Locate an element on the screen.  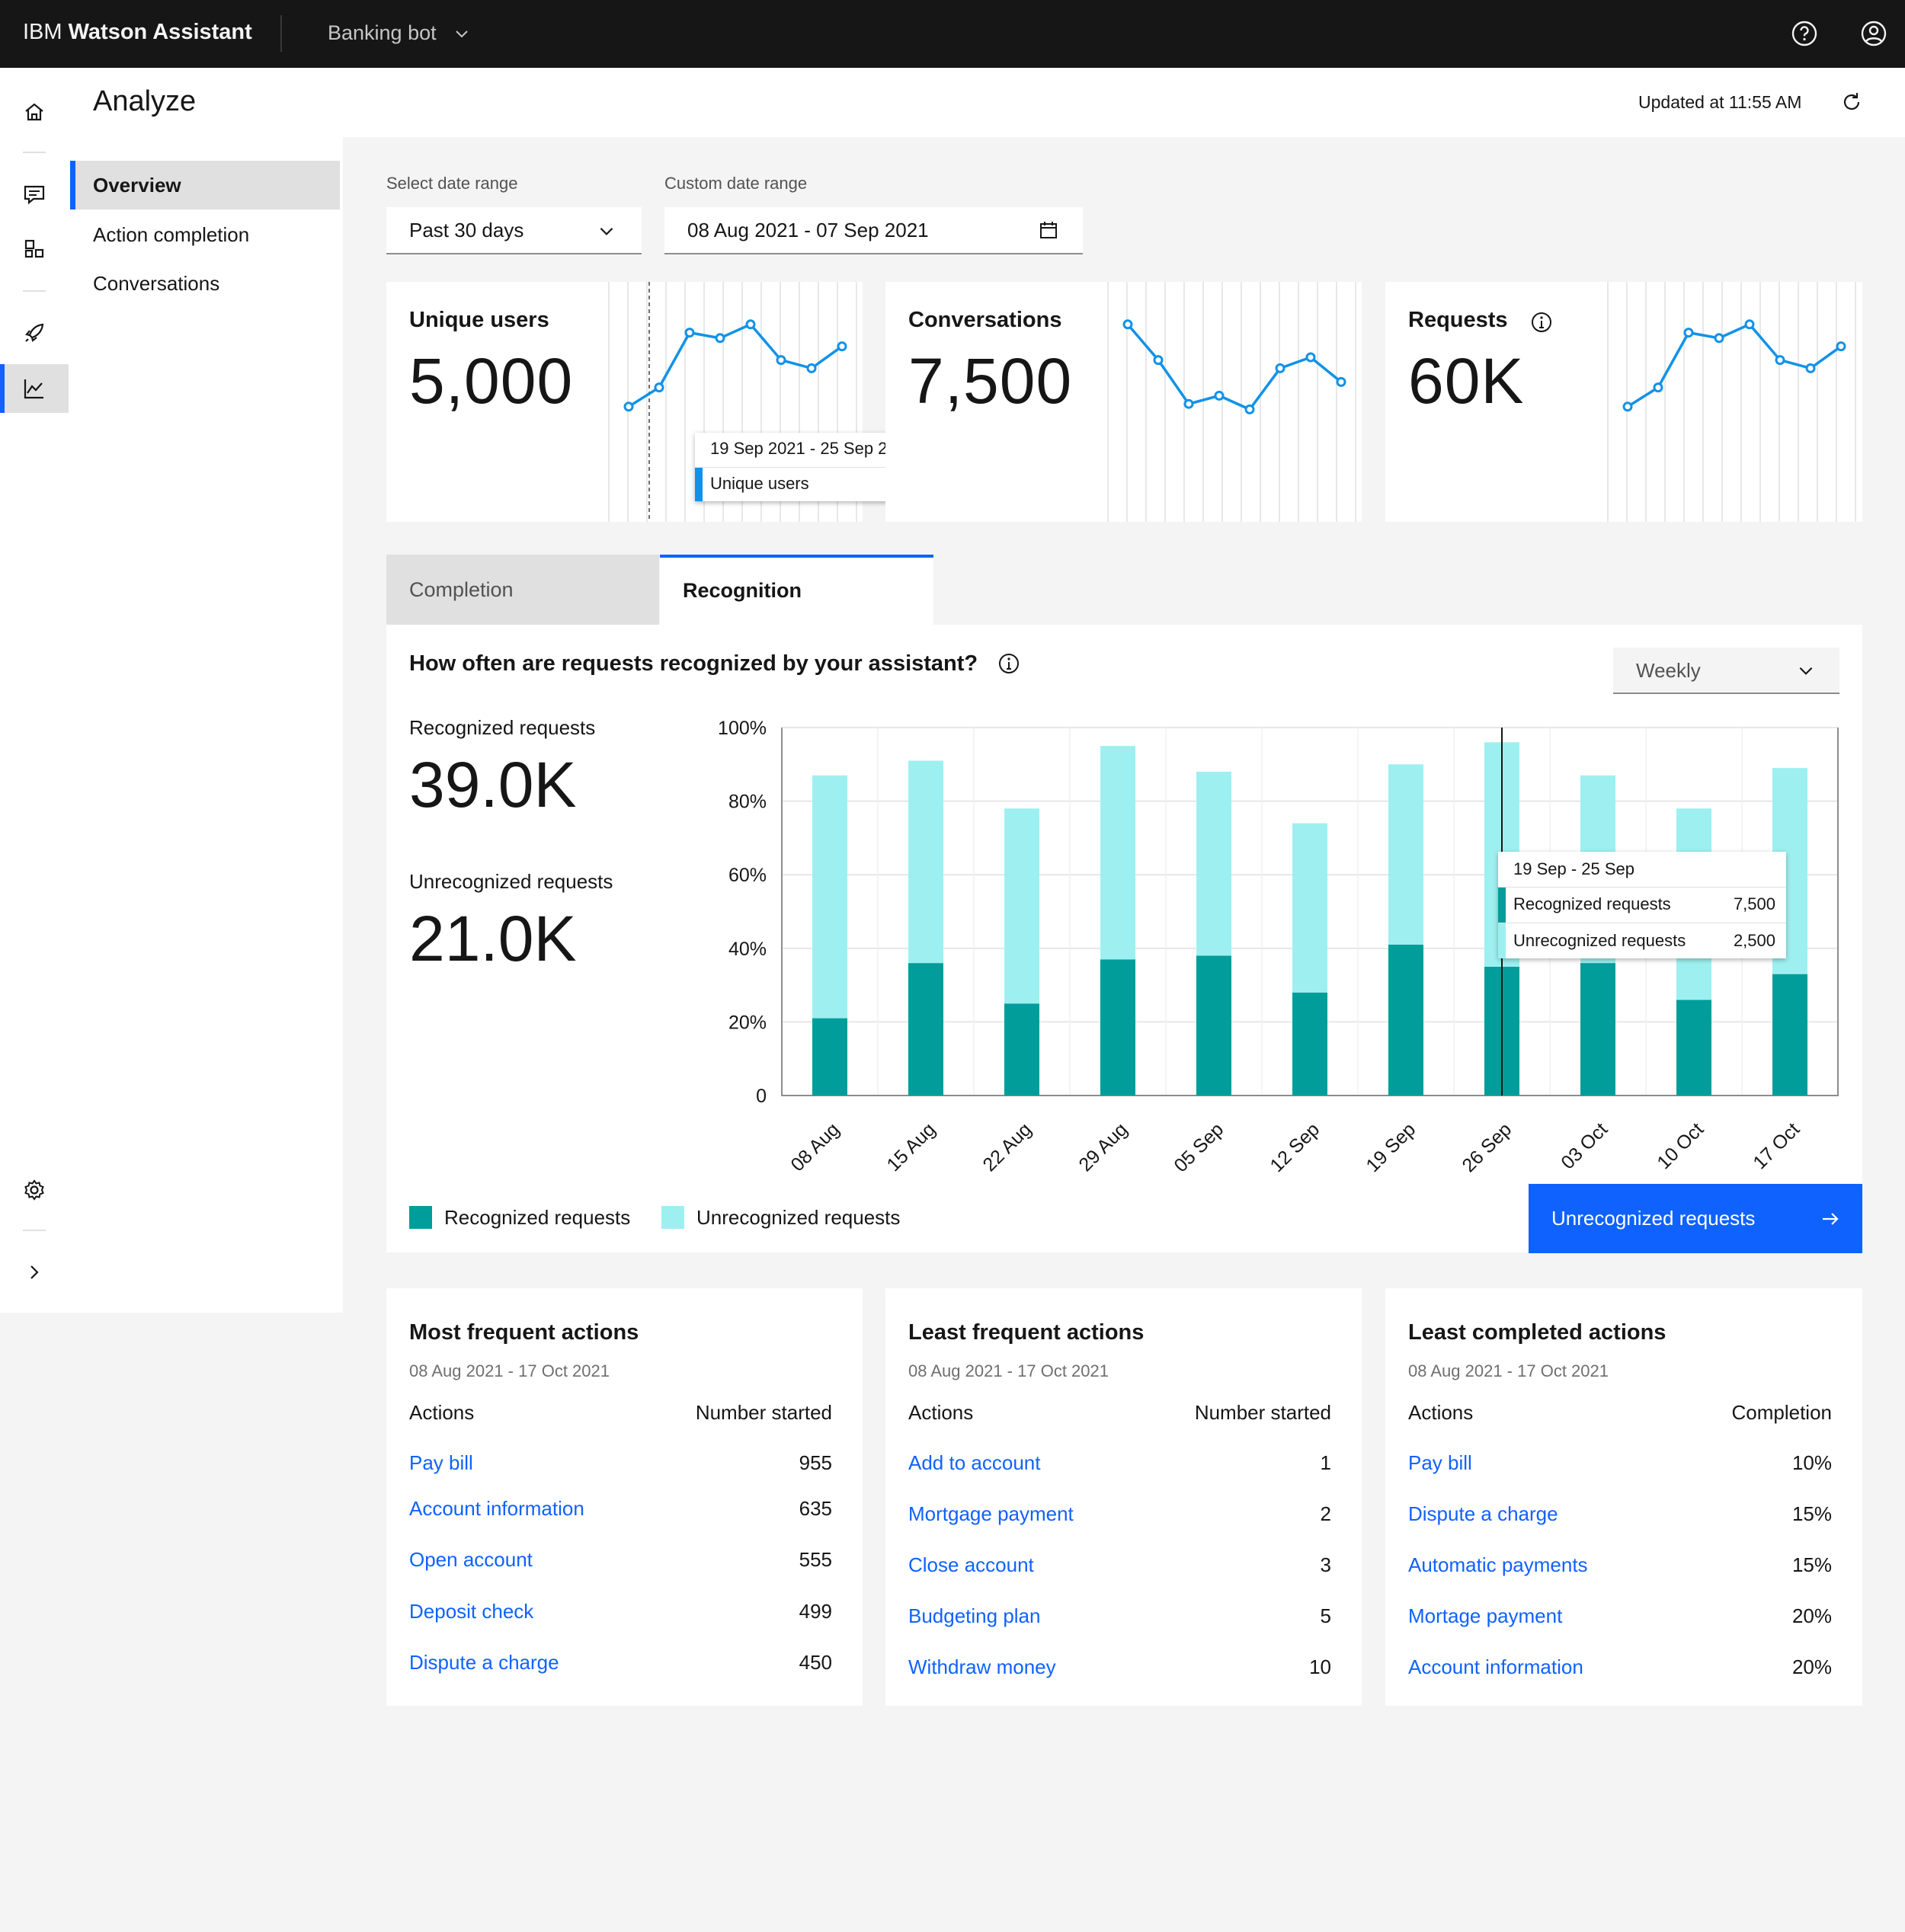
tooltip-row-label: Unrecognized requests is located at coordinates (1600, 940).